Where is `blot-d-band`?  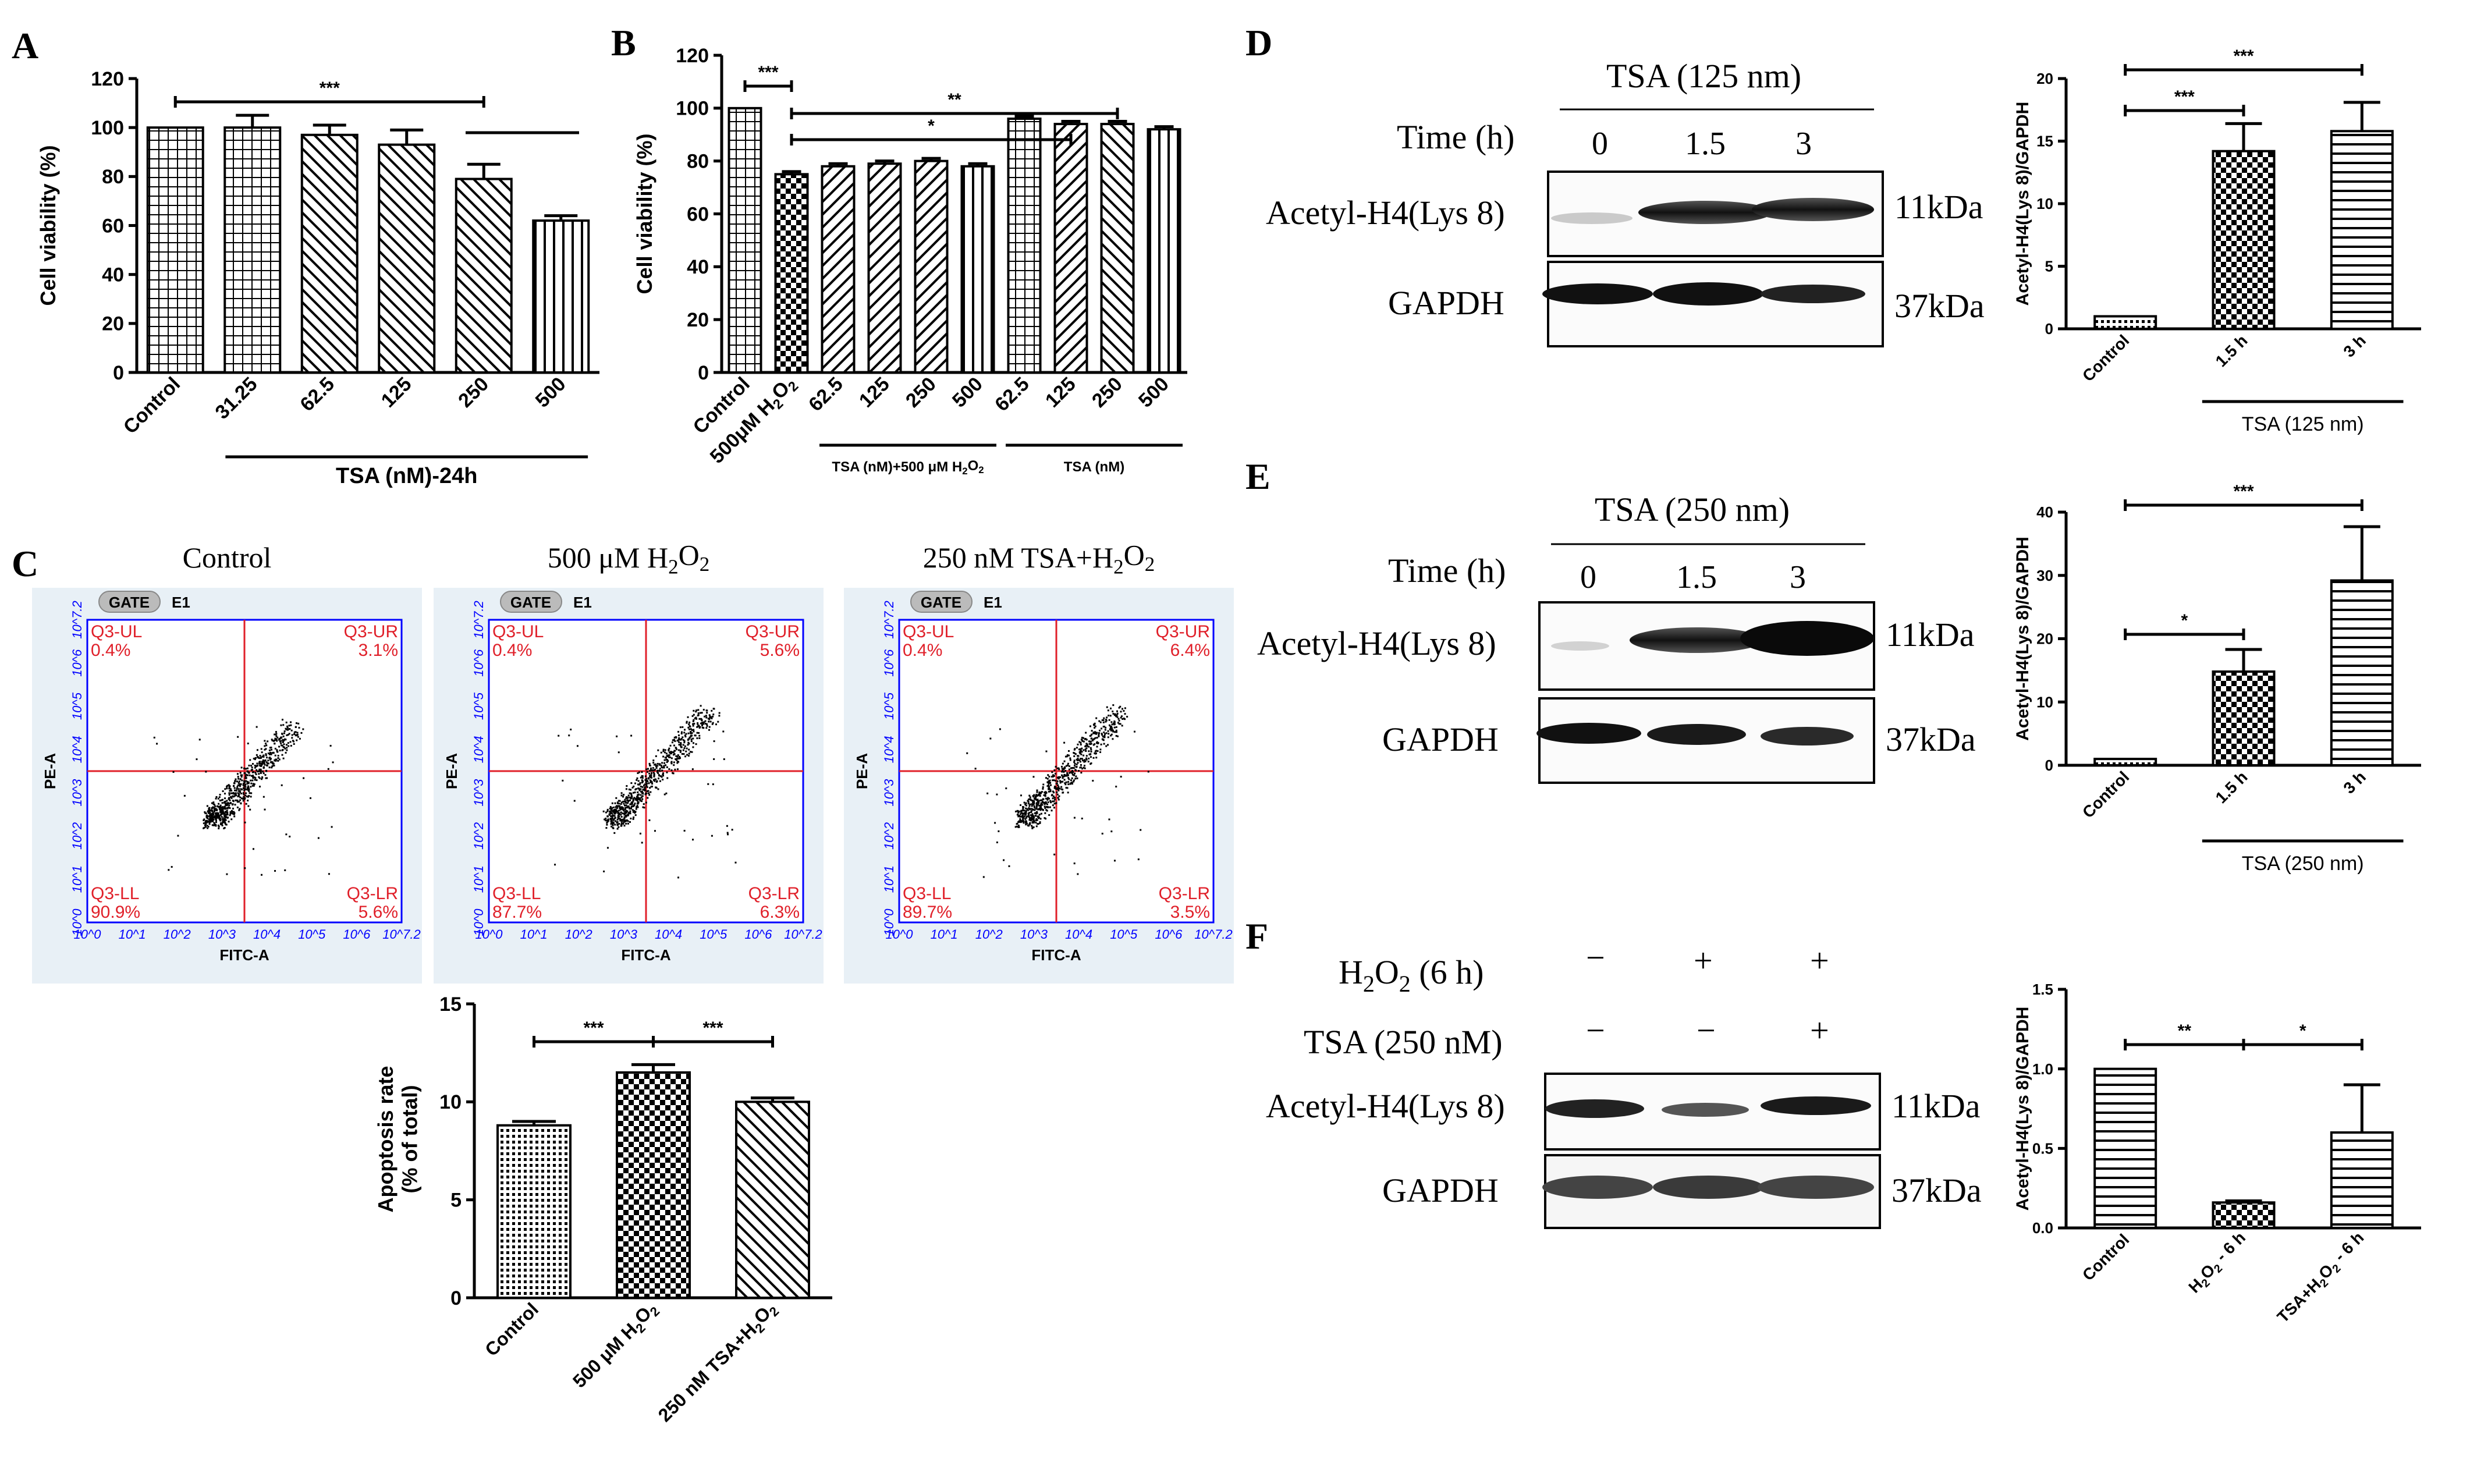
blot-d-band is located at coordinates (1813, 294).